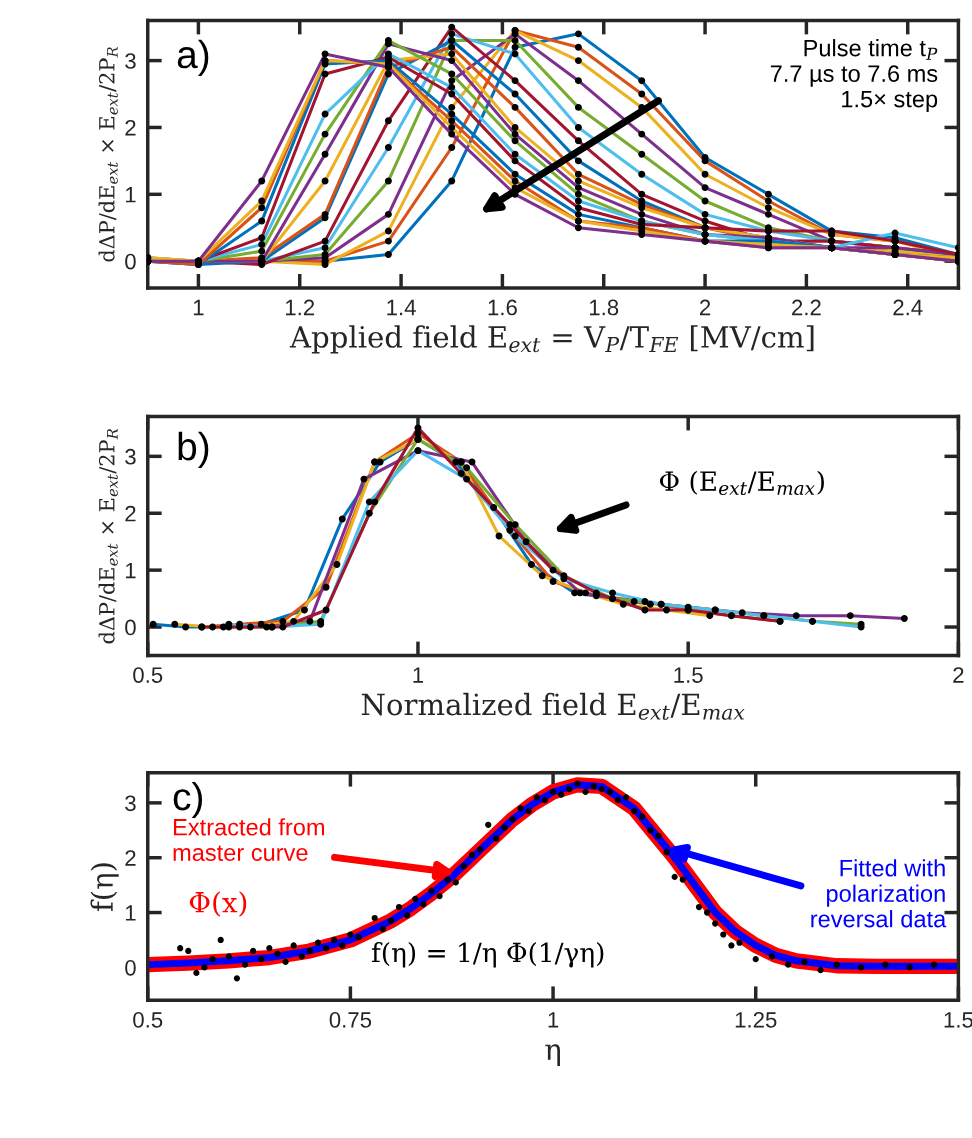 This screenshot has width=972, height=1138. I want to click on annotation: b), so click(193, 450).